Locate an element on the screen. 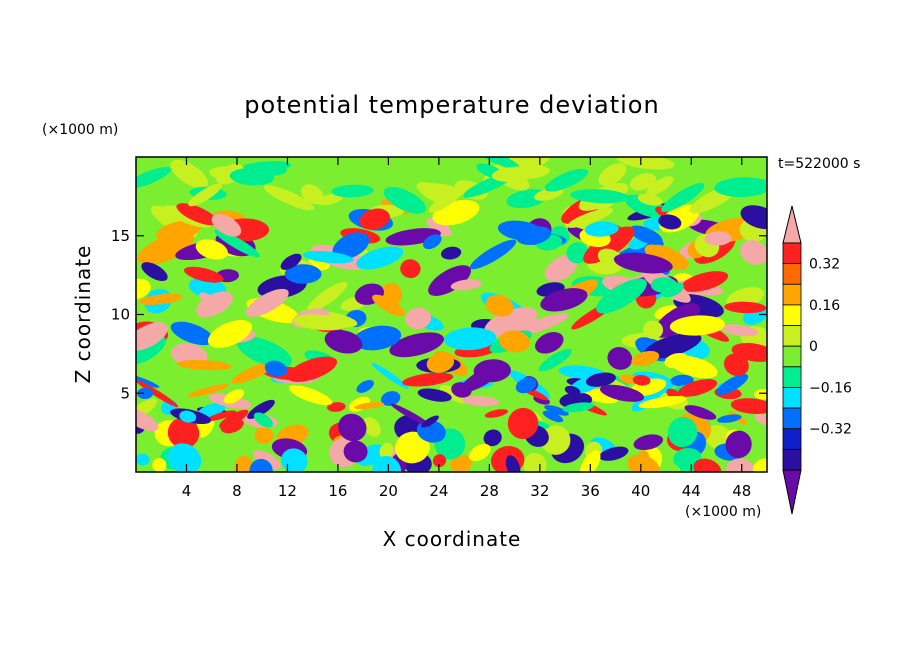 Image resolution: width=904 pixels, height=654 pixels. x-tick-label: 12 is located at coordinates (287, 491).